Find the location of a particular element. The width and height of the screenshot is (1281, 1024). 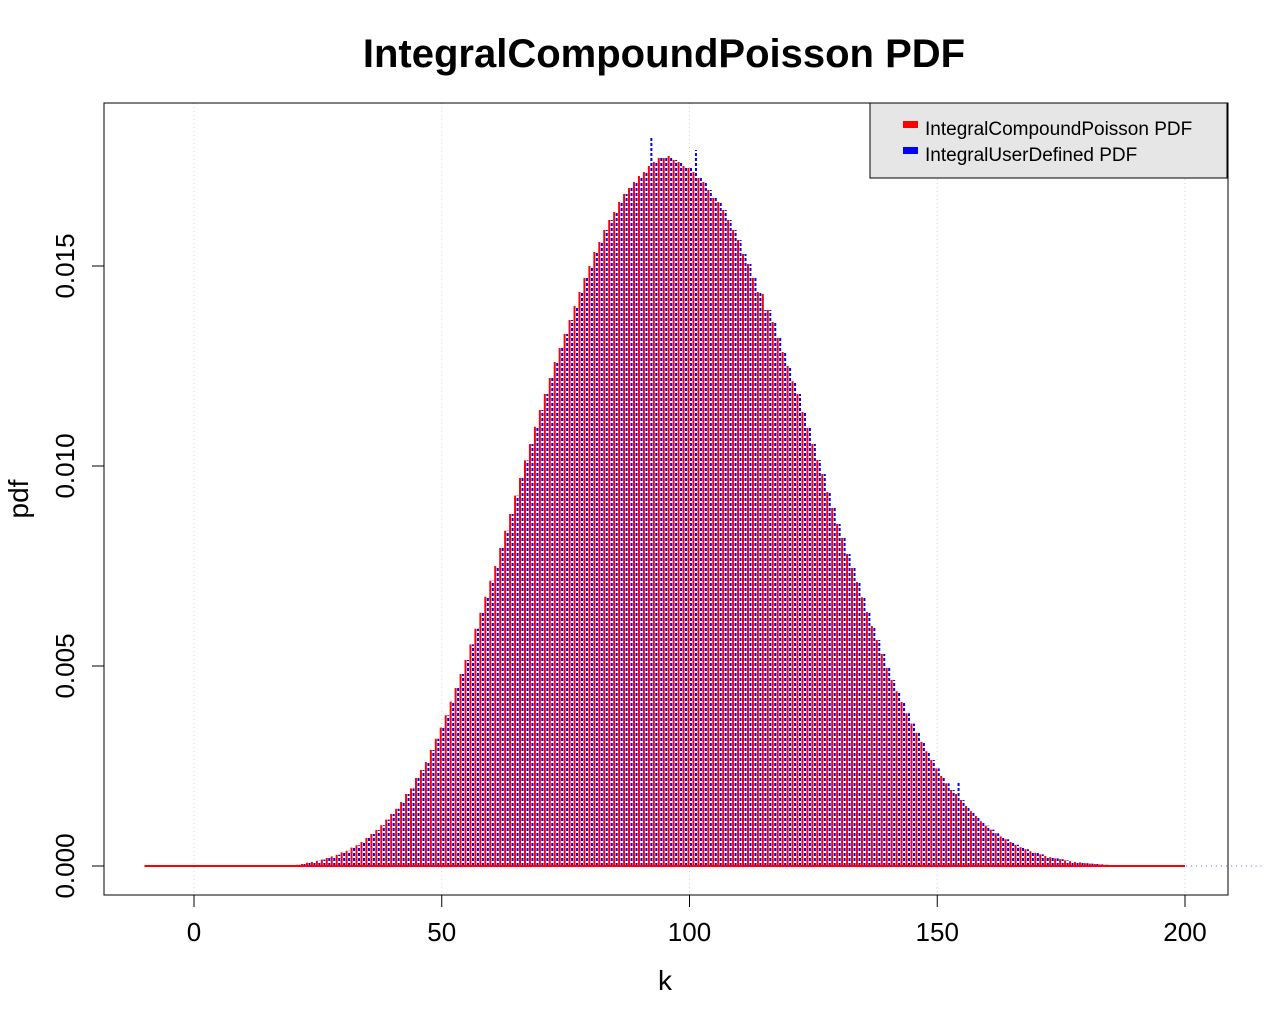

legend-box is located at coordinates (1048, 140).